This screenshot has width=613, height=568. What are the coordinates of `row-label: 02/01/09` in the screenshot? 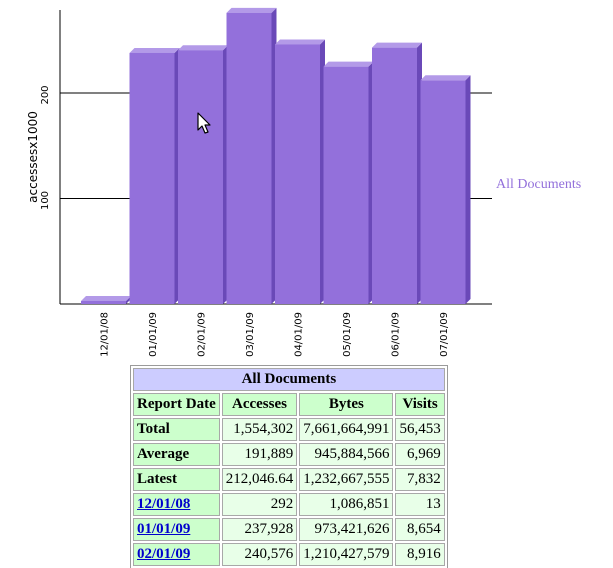 It's located at (176, 554).